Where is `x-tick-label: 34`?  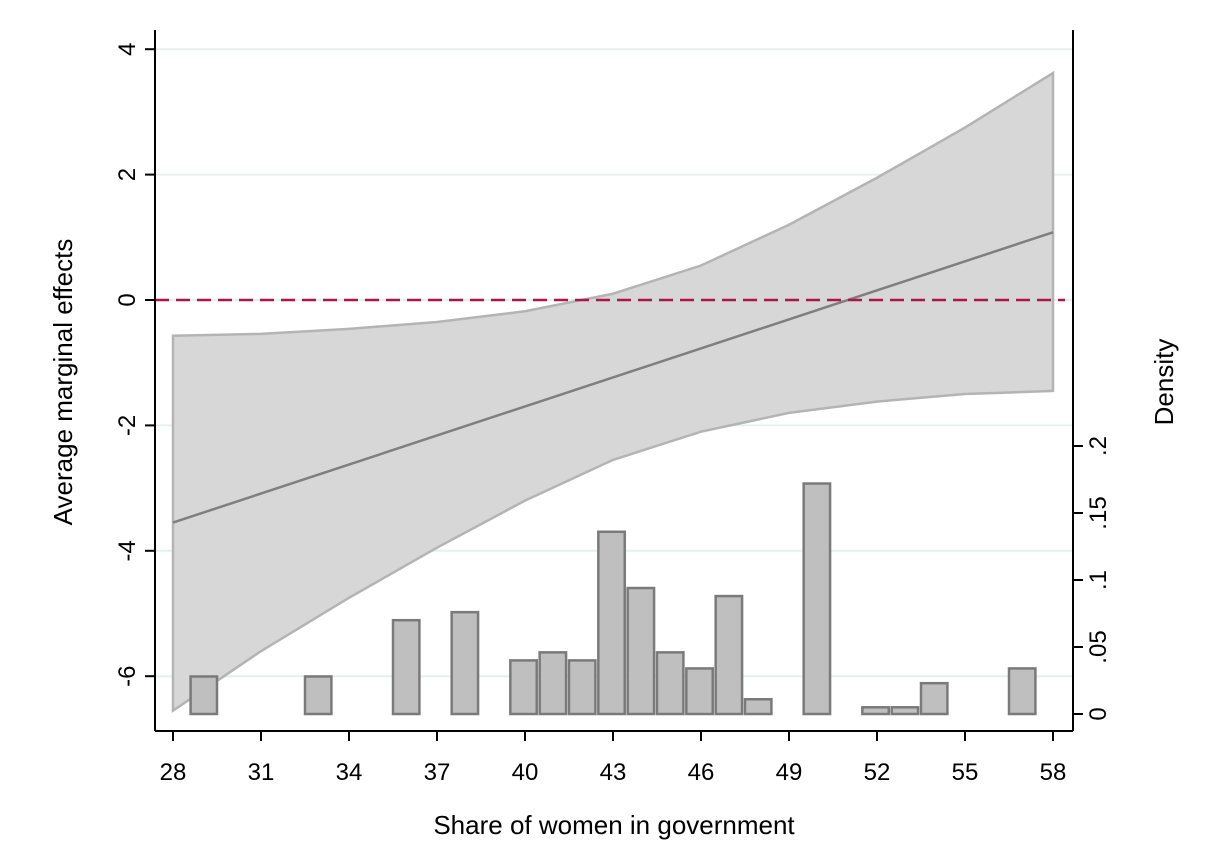
x-tick-label: 34 is located at coordinates (349, 772).